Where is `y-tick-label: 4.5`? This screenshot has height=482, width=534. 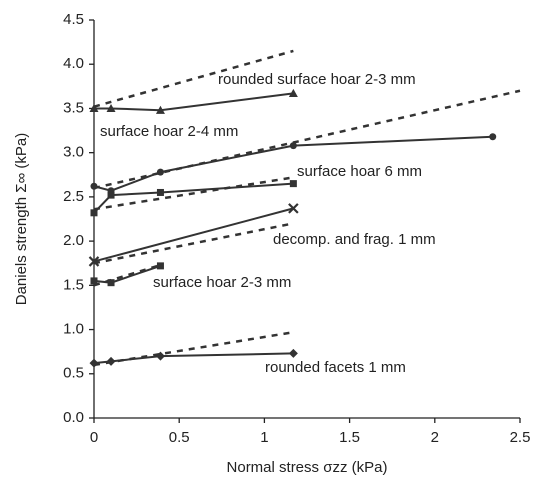
y-tick-label: 4.5 is located at coordinates (73, 19).